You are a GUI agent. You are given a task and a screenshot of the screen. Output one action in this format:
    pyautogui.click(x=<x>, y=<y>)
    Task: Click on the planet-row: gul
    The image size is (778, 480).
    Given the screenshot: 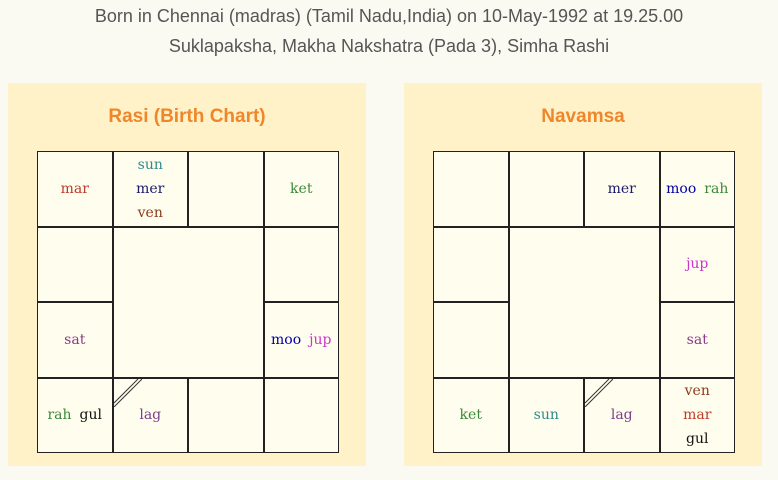 What is the action you would take?
    pyautogui.click(x=697, y=439)
    